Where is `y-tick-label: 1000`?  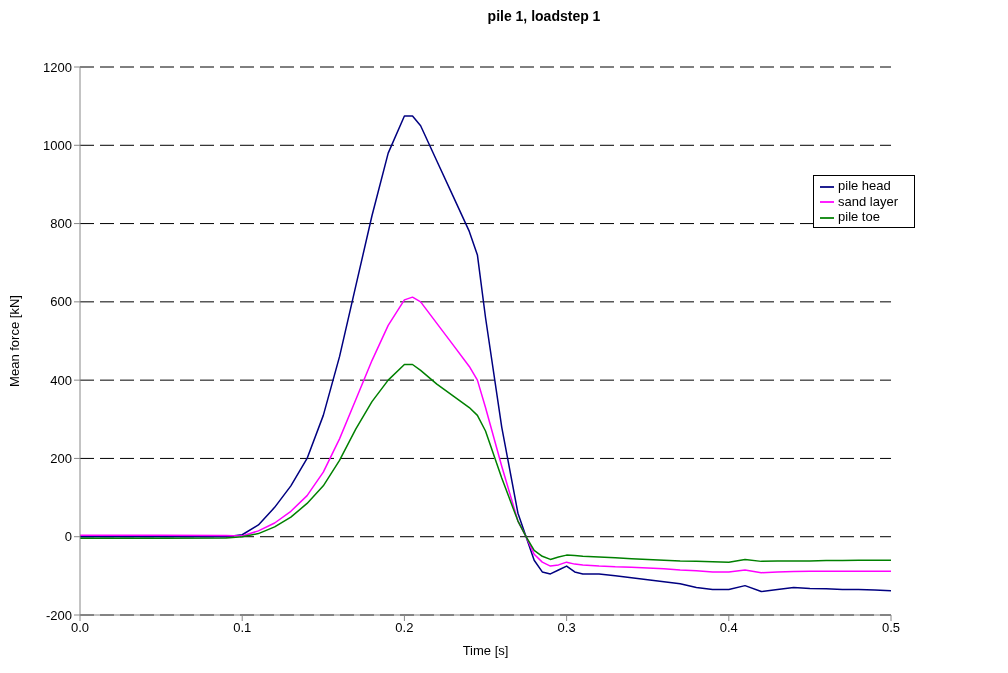 y-tick-label: 1000 is located at coordinates (57, 145).